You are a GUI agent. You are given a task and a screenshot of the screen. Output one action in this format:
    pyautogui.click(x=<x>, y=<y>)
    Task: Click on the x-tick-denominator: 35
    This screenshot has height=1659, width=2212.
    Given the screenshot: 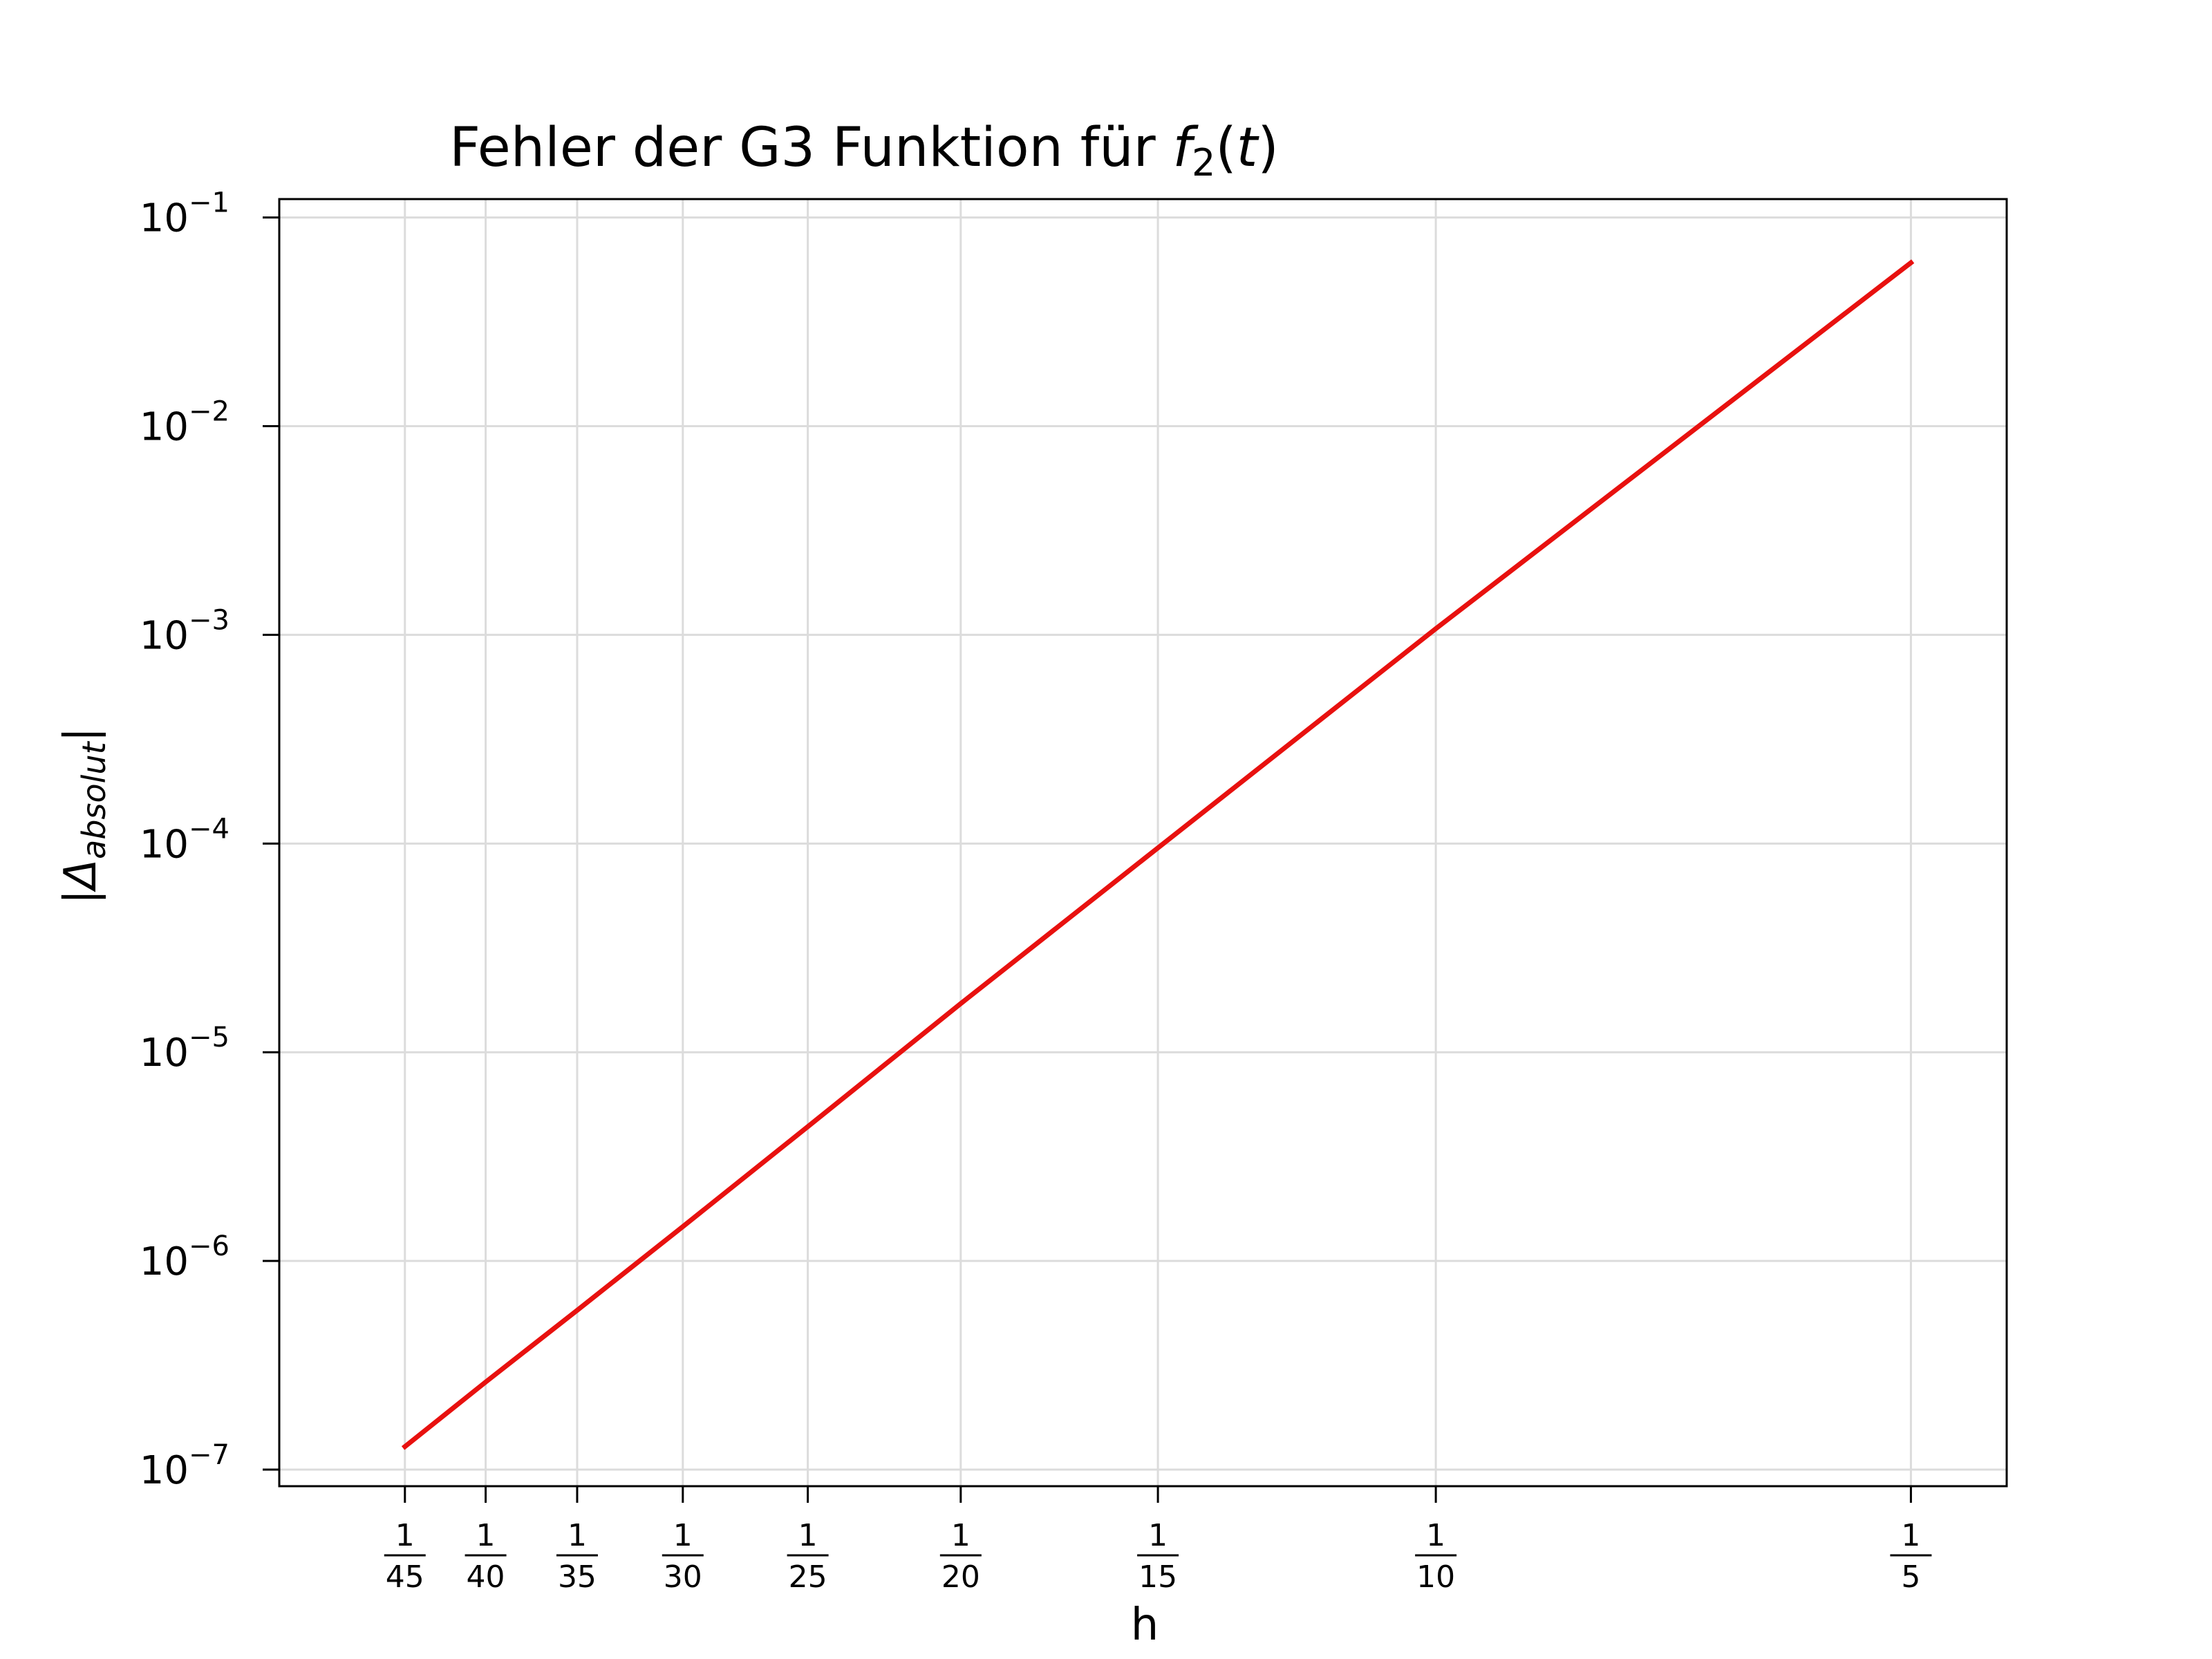 What is the action you would take?
    pyautogui.click(x=577, y=1577)
    